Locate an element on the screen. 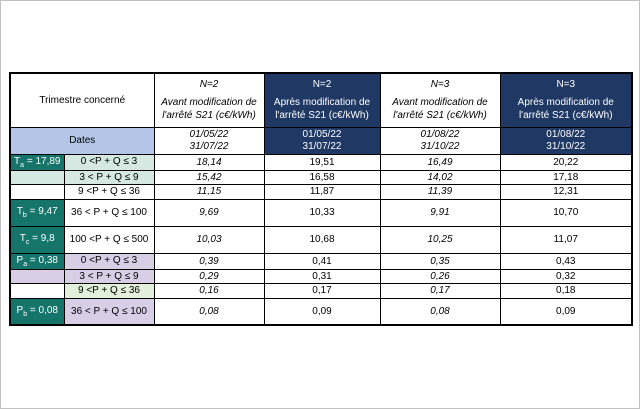 The width and height of the screenshot is (640, 409). value-n3-avant: 14,02 is located at coordinates (440, 177).